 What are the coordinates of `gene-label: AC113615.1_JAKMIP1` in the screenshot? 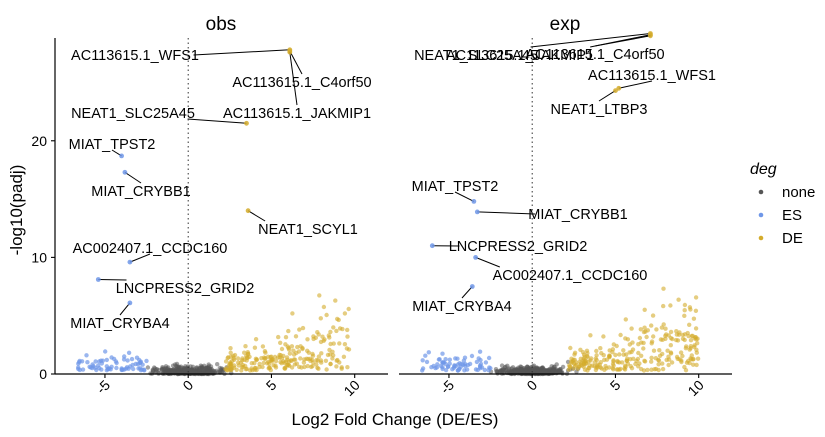 It's located at (297, 114).